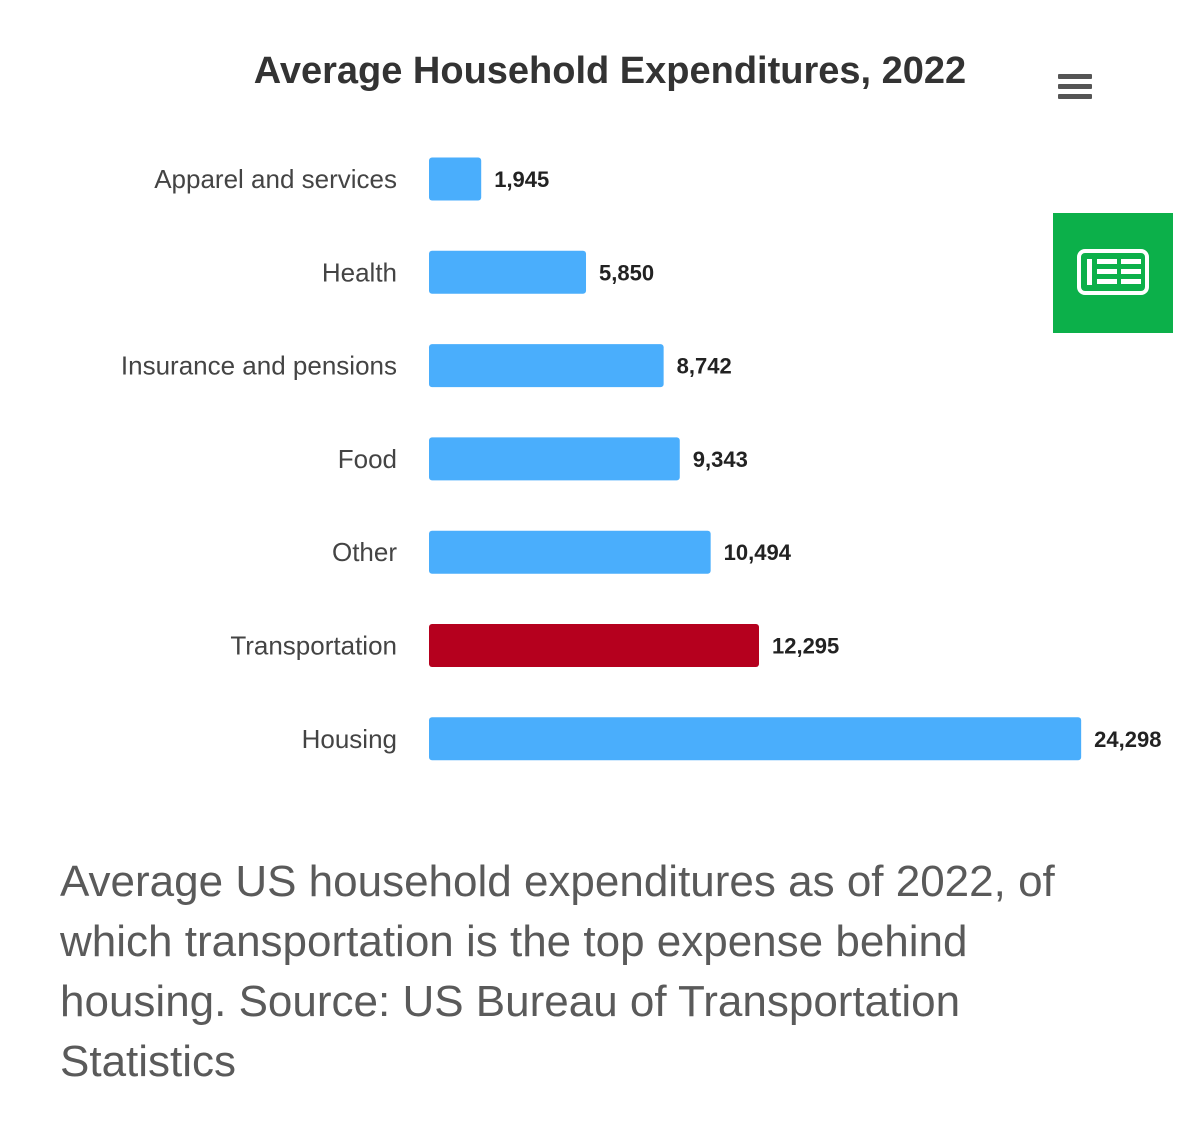  What do you see at coordinates (626, 272) in the screenshot?
I see `data-label: 5,850` at bounding box center [626, 272].